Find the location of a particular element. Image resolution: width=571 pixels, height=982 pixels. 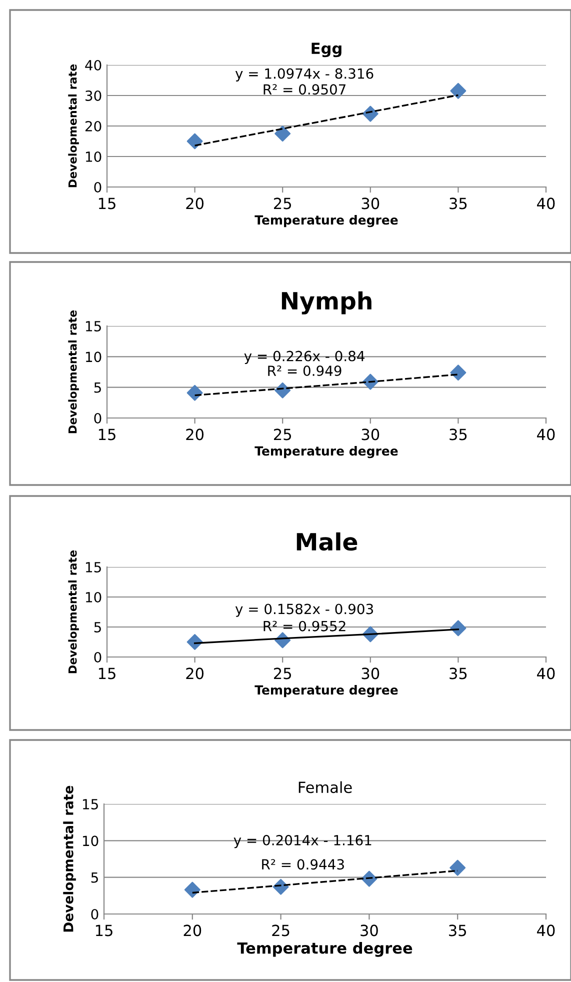

annotation: R² = 0.9443 is located at coordinates (303, 864).